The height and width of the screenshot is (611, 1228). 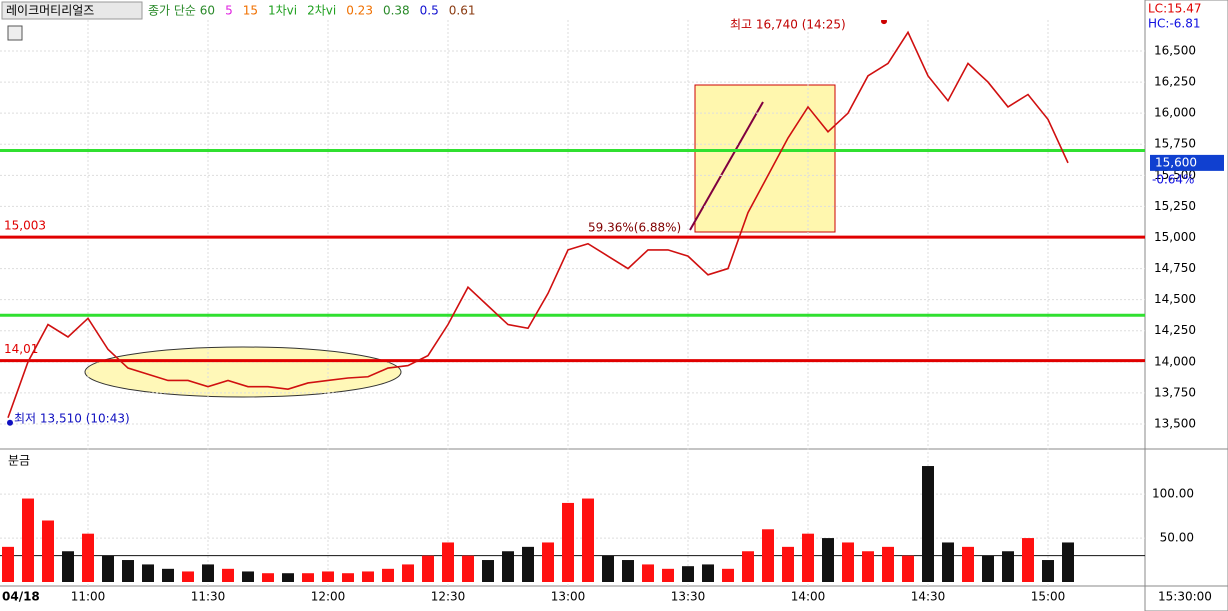 What do you see at coordinates (1175, 175) in the screenshot?
I see `y-tick-label: 15,500` at bounding box center [1175, 175].